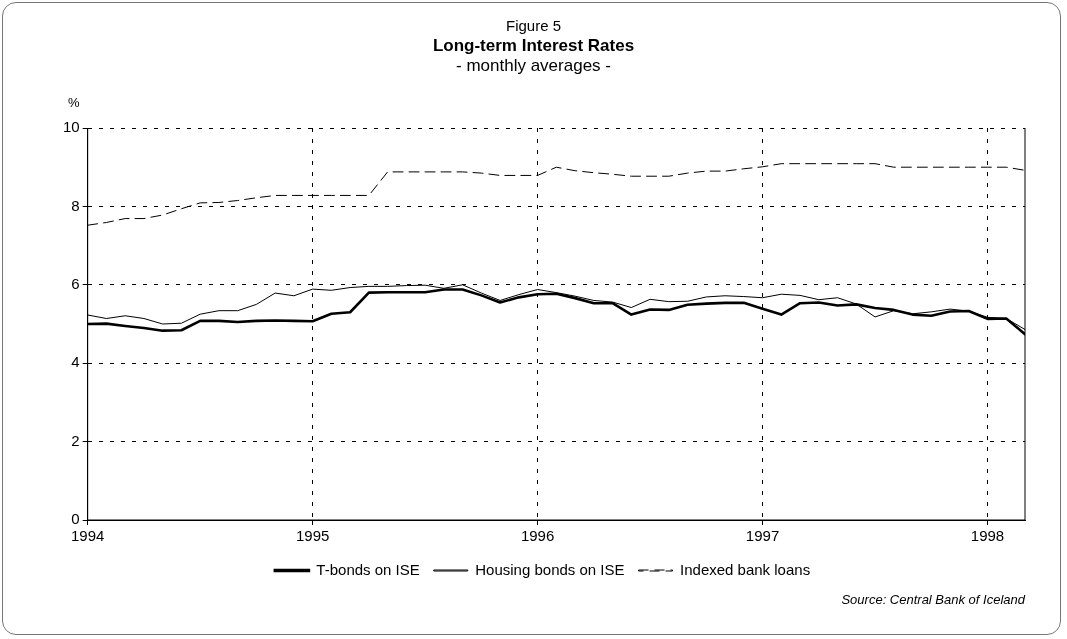 This screenshot has height=639, width=1067. What do you see at coordinates (987, 536) in the screenshot?
I see `x-tick-label: 1998` at bounding box center [987, 536].